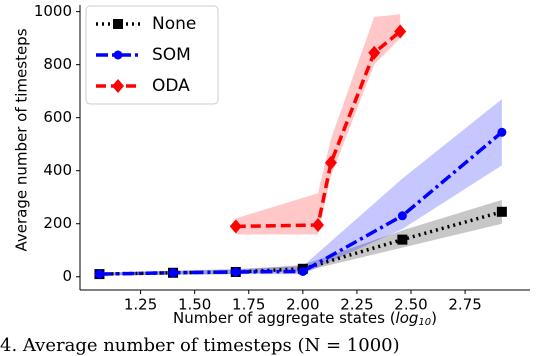 The image size is (548, 356). I want to click on y-tick-label: 1000, so click(53, 11).